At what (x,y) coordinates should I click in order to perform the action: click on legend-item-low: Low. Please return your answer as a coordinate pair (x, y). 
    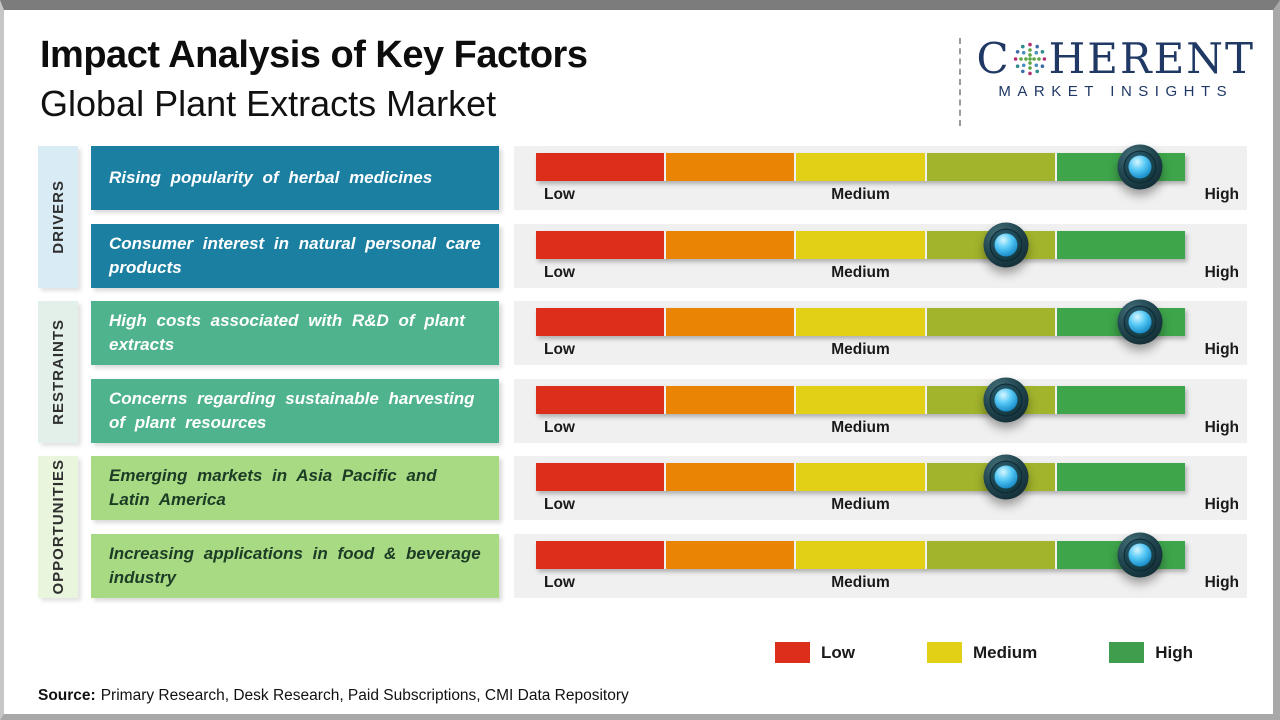
    Looking at the image, I should click on (814, 652).